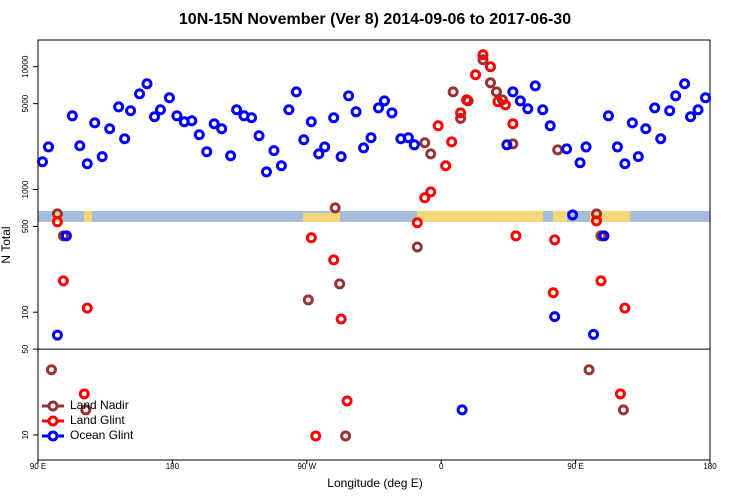 The height and width of the screenshot is (500, 750). What do you see at coordinates (25, 226) in the screenshot?
I see `y-tick-label: 500` at bounding box center [25, 226].